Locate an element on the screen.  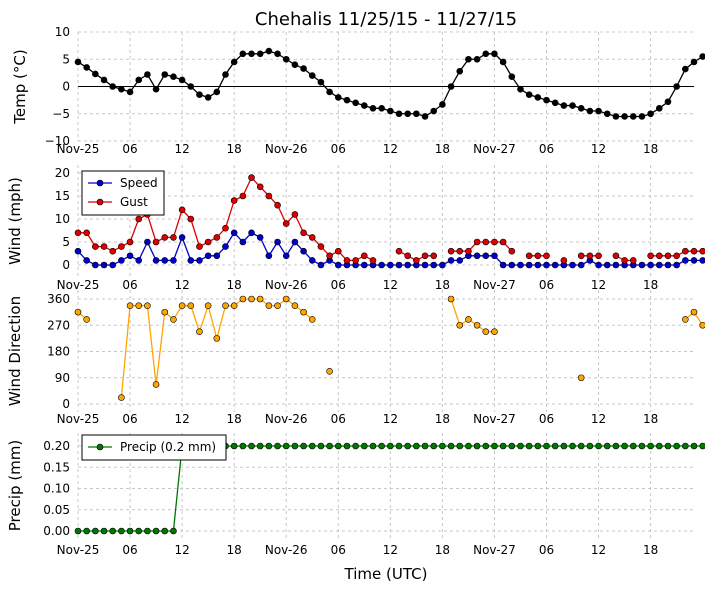
precip-legend-marker is located at coordinates (100, 447).